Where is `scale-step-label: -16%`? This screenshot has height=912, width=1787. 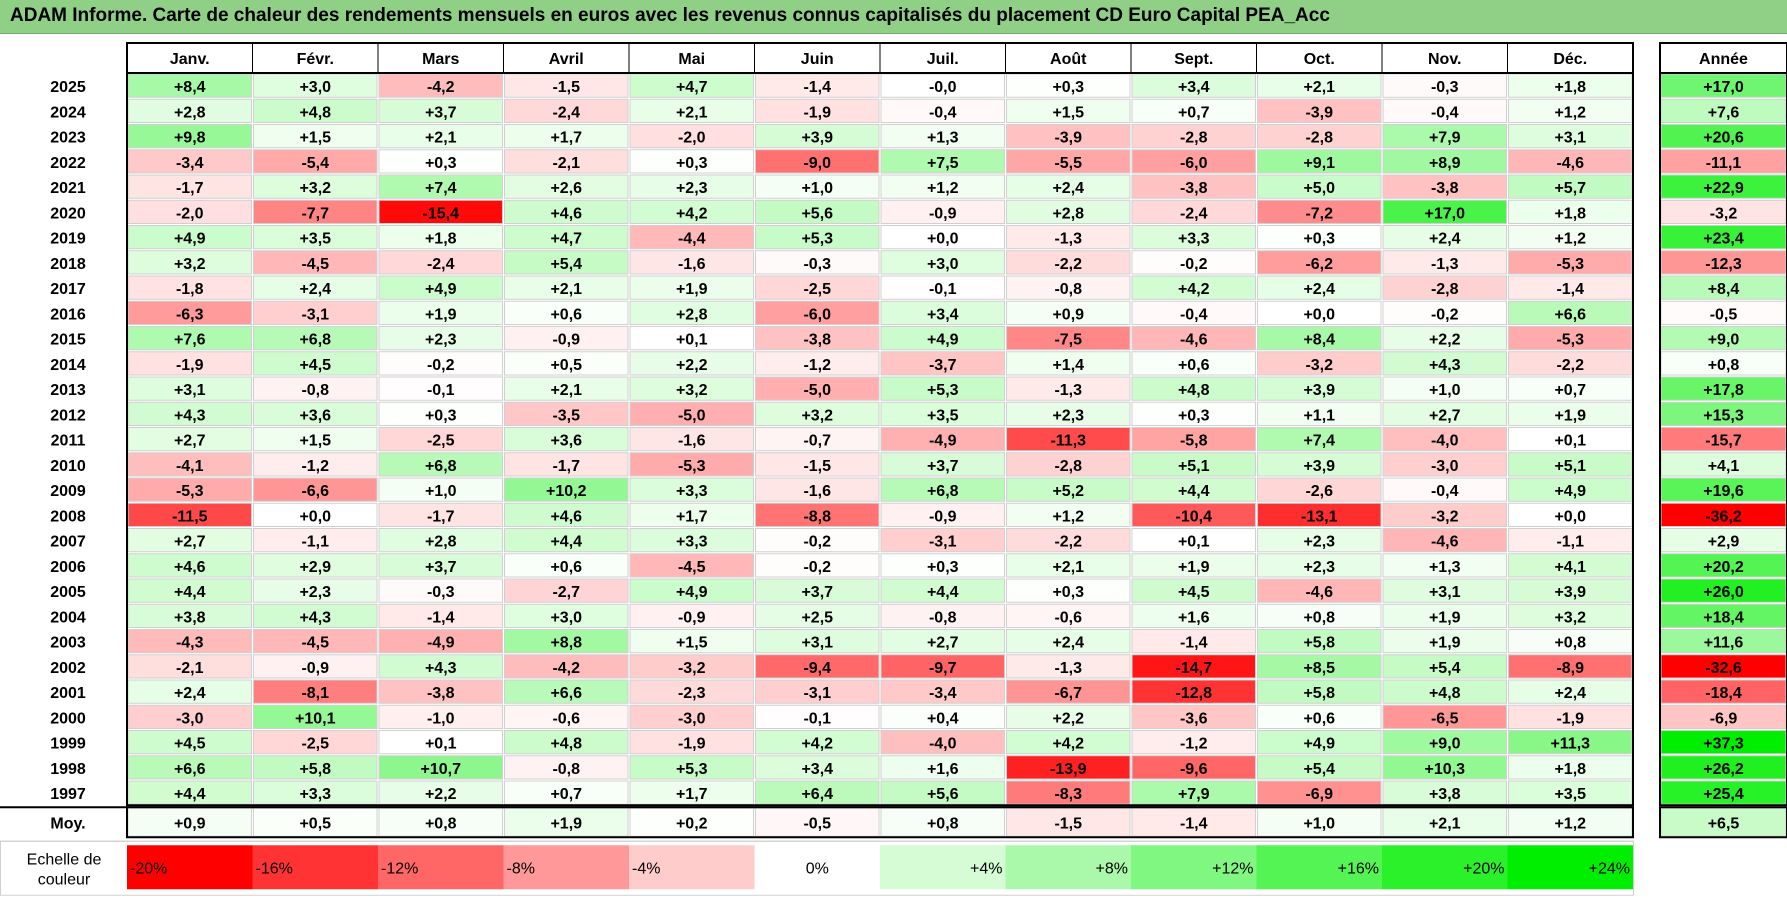
scale-step-label: -16% is located at coordinates (274, 868).